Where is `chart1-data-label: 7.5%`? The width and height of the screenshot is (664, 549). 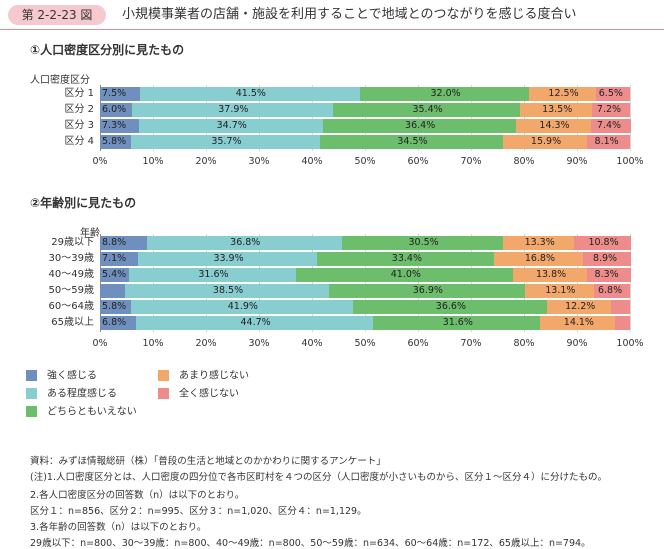 chart1-data-label: 7.5% is located at coordinates (114, 93).